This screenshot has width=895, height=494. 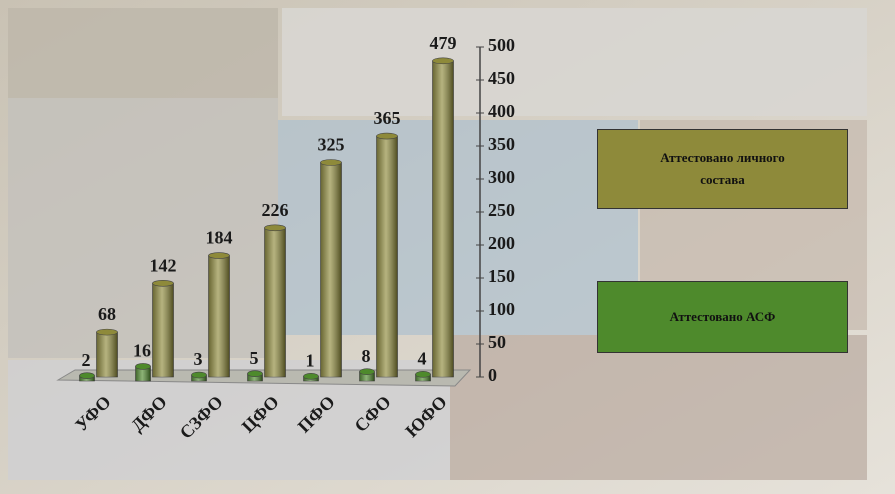 What do you see at coordinates (219, 238) in the screenshot?
I see `value-label: 184` at bounding box center [219, 238].